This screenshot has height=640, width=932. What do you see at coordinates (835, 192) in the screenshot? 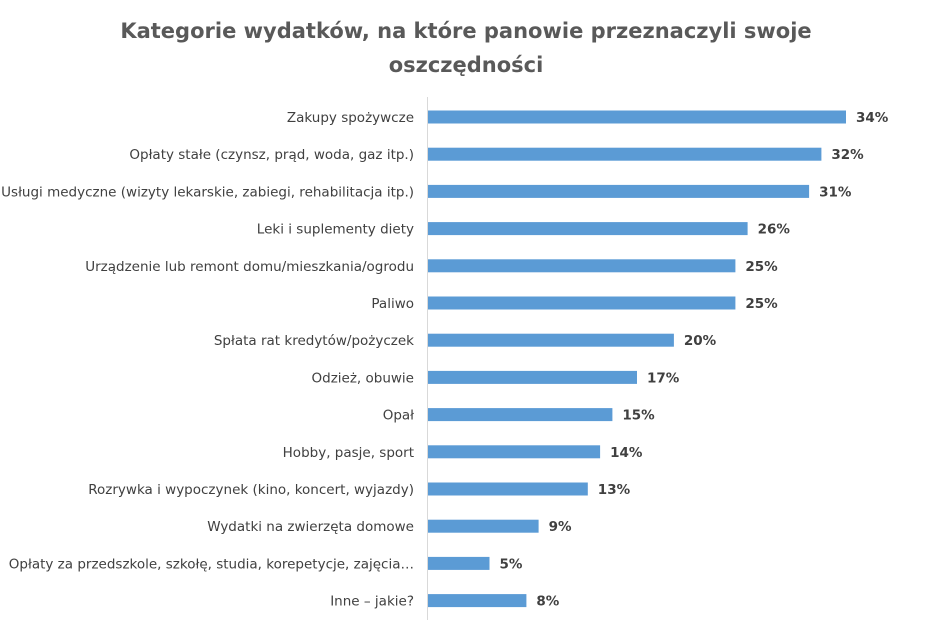
I see `value-label-2: 31%` at bounding box center [835, 192].